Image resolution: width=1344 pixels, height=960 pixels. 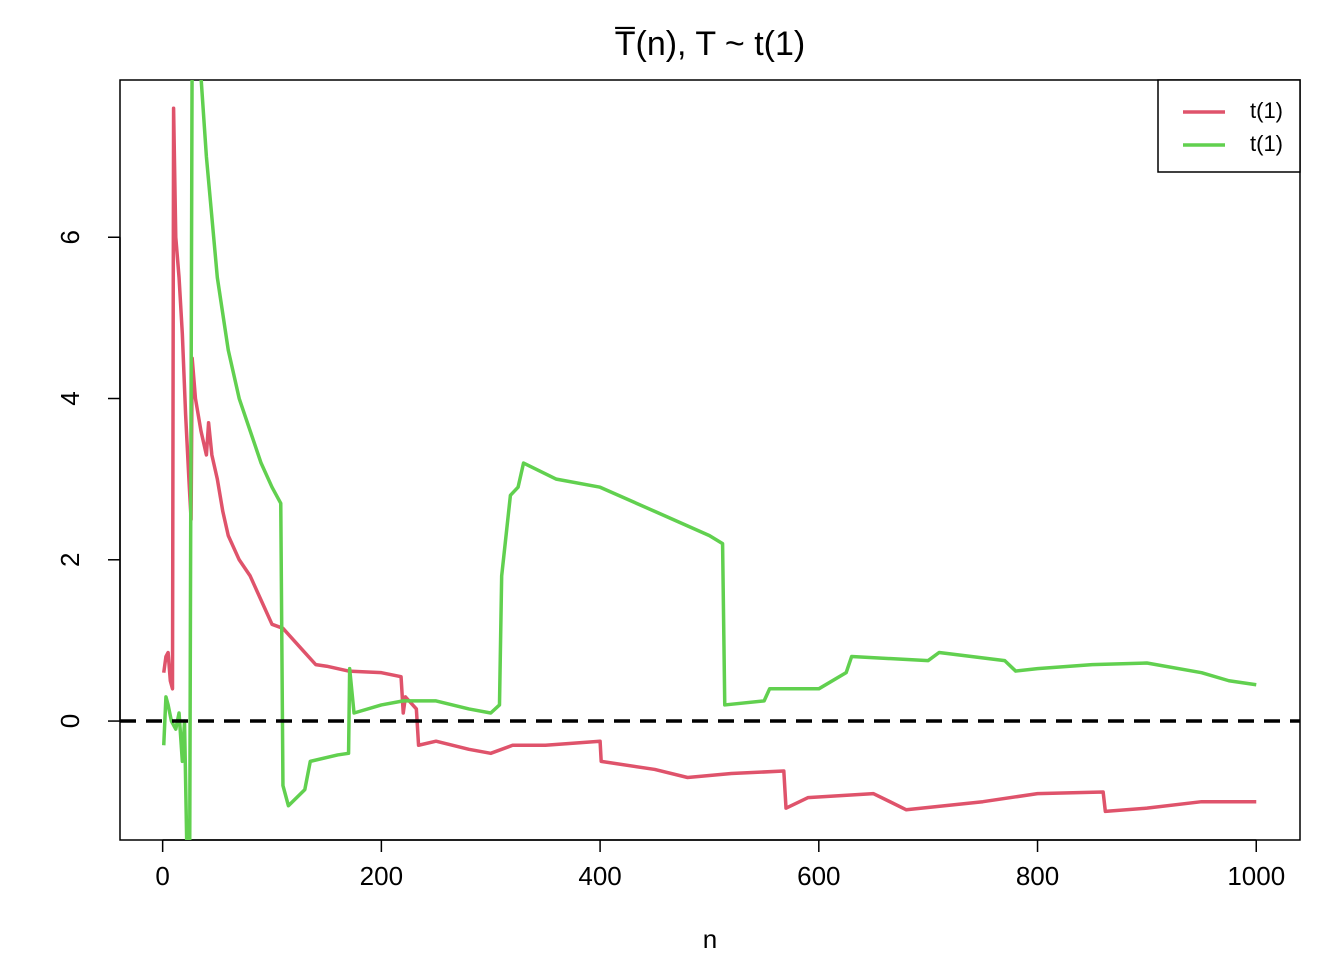 I want to click on legend-box, so click(x=1229, y=126).